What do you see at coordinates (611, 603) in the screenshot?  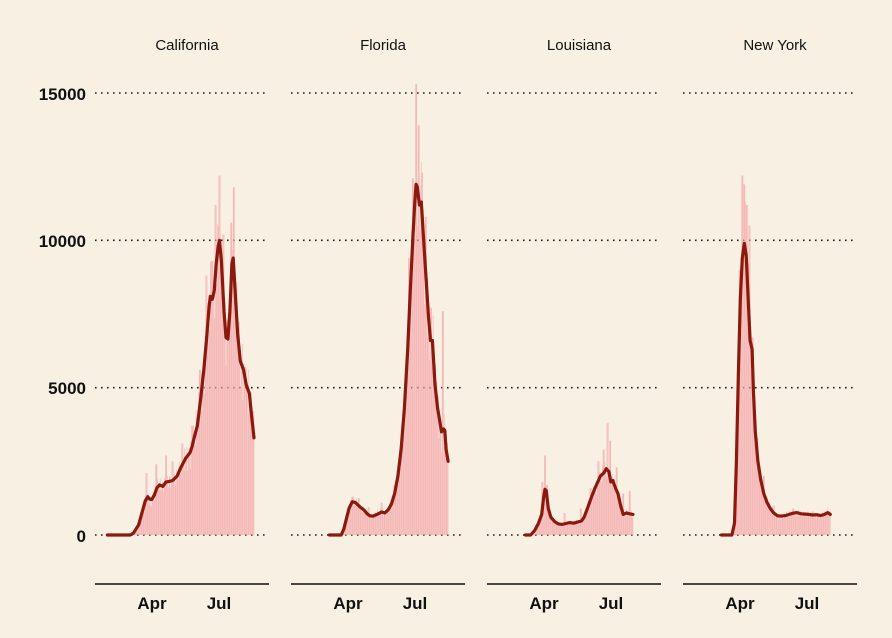 I see `x-tick-label-jul: Jul` at bounding box center [611, 603].